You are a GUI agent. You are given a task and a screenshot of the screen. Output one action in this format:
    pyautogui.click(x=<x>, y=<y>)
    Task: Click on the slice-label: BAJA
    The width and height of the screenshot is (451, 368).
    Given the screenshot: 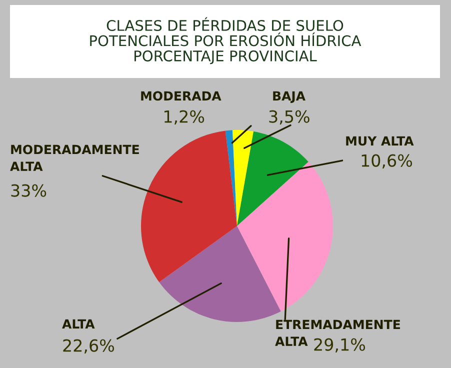 What is the action you would take?
    pyautogui.click(x=289, y=97)
    